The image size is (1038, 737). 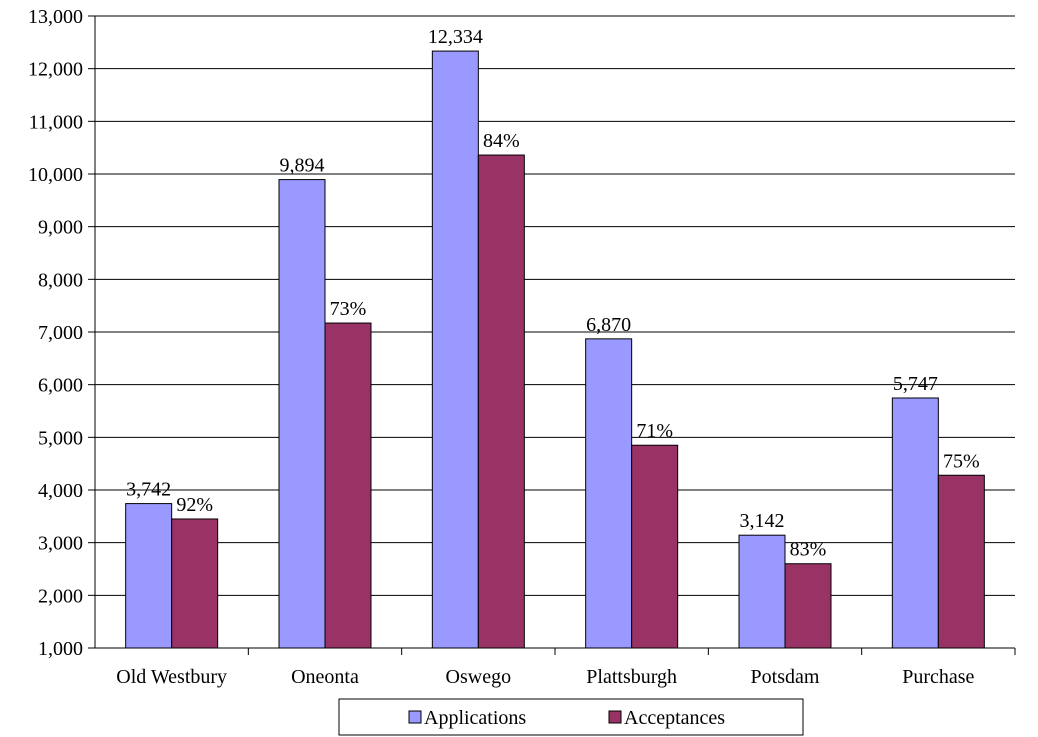 What do you see at coordinates (55, 17) in the screenshot?
I see `y-tick-label: 13,000` at bounding box center [55, 17].